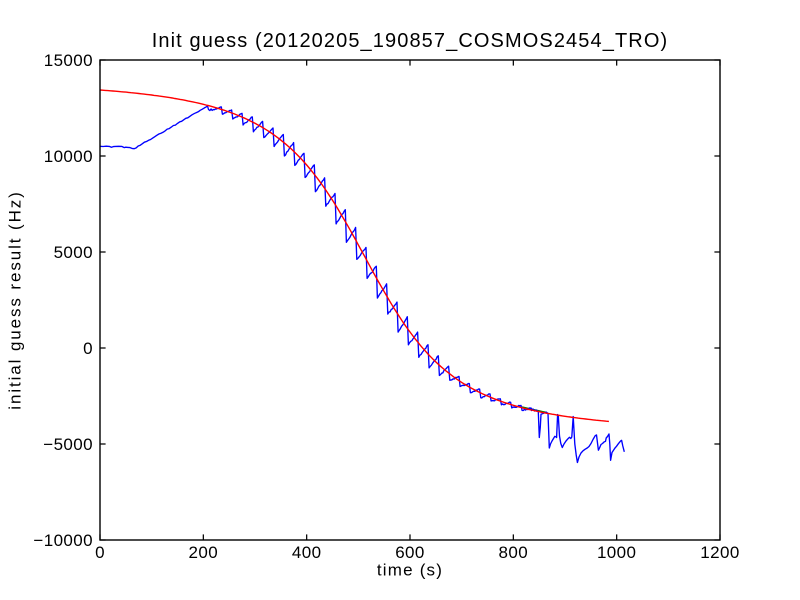 Image resolution: width=800 pixels, height=600 pixels. I want to click on svg-text: 15000, so click(68, 60).